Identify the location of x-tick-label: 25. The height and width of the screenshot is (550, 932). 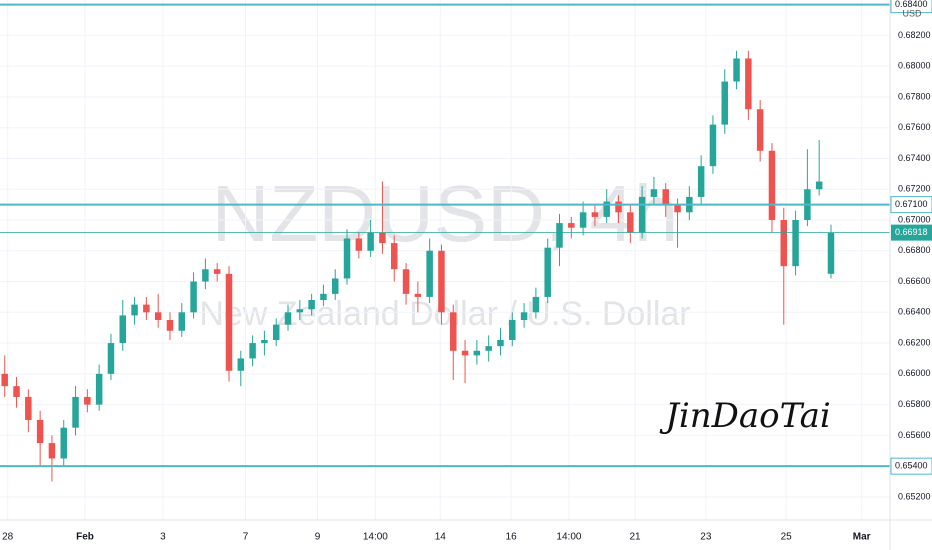
(787, 537).